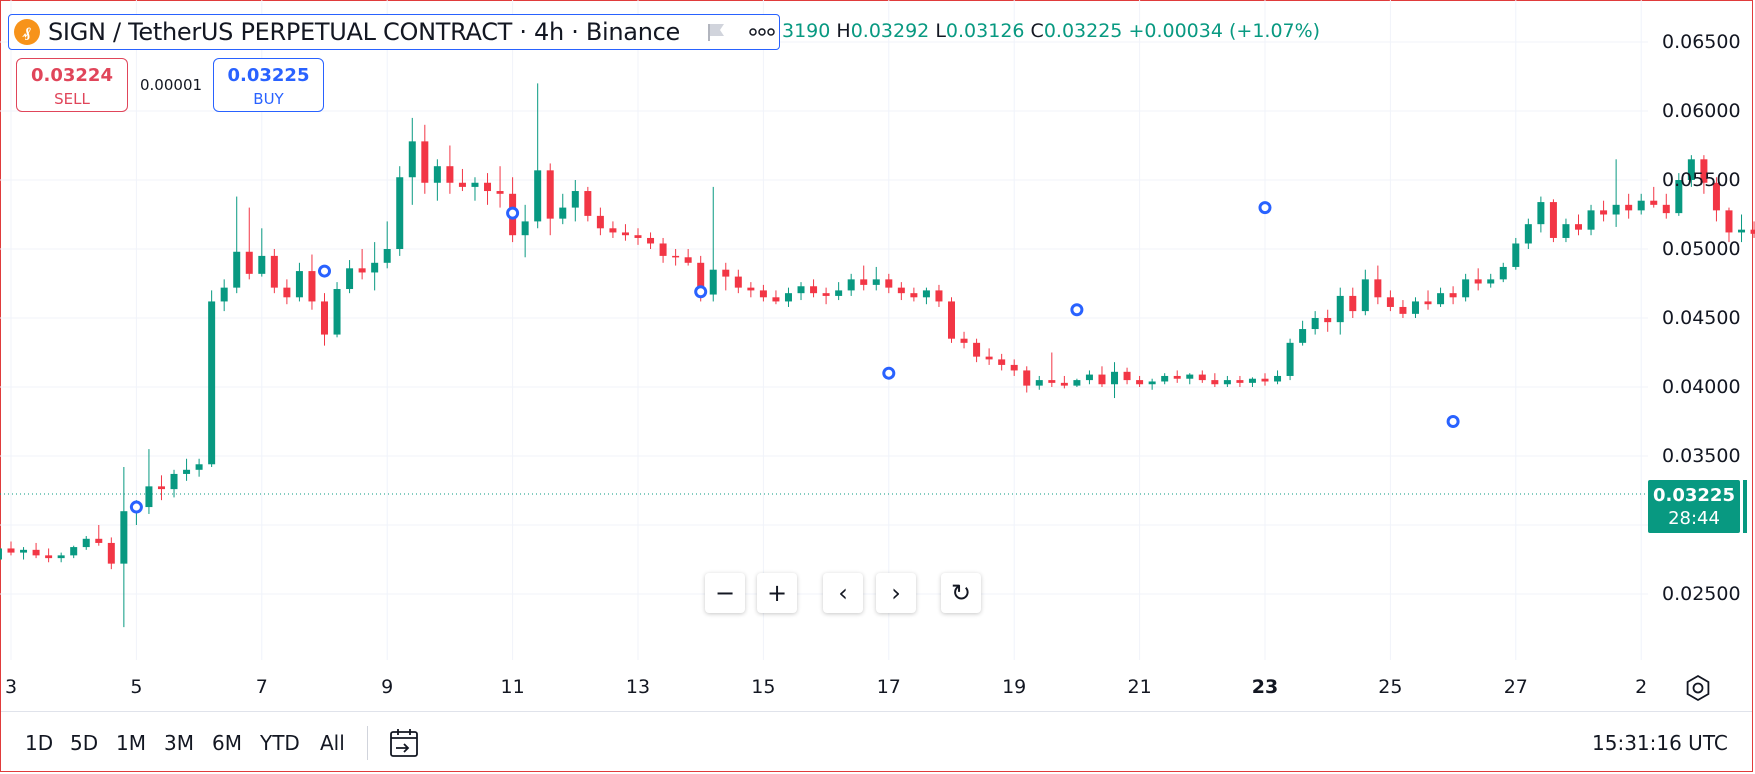 The height and width of the screenshot is (774, 1755). What do you see at coordinates (1390, 687) in the screenshot?
I see `time-scale-label: 25` at bounding box center [1390, 687].